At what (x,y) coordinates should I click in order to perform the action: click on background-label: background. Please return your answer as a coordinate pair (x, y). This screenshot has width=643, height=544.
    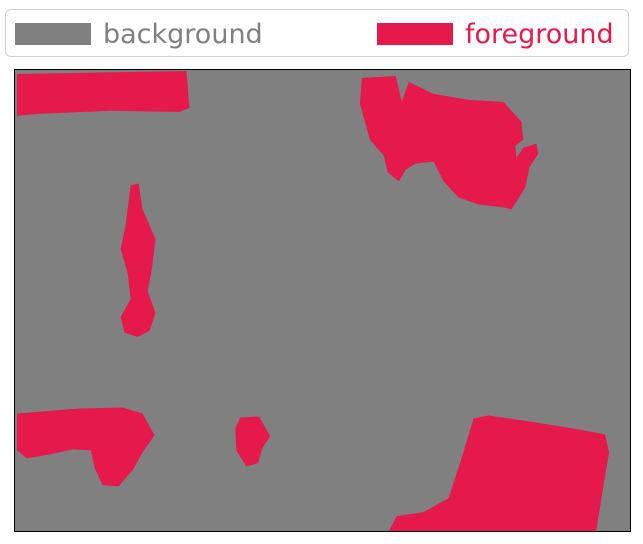
    Looking at the image, I should click on (183, 34).